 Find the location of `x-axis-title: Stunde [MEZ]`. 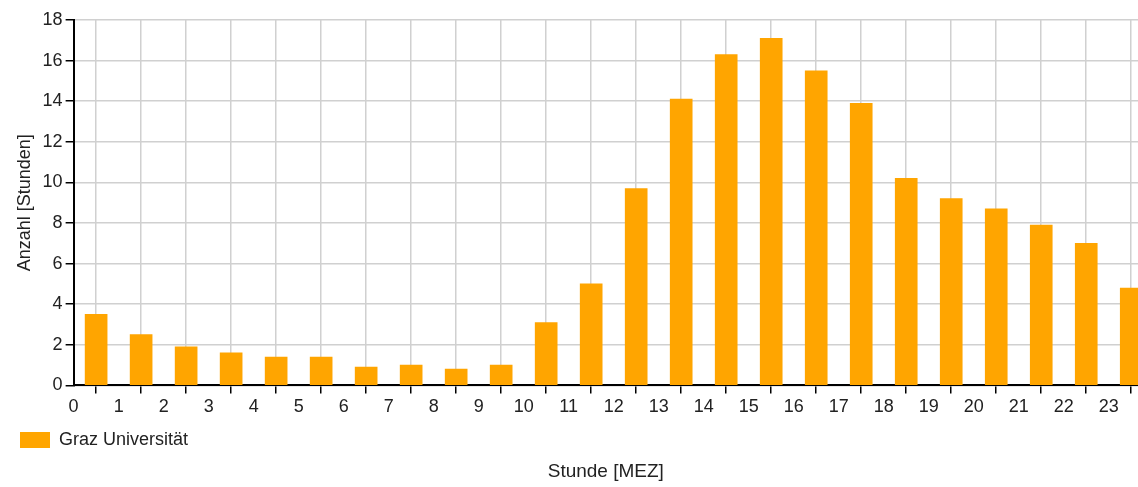

x-axis-title: Stunde [MEZ] is located at coordinates (605, 471).